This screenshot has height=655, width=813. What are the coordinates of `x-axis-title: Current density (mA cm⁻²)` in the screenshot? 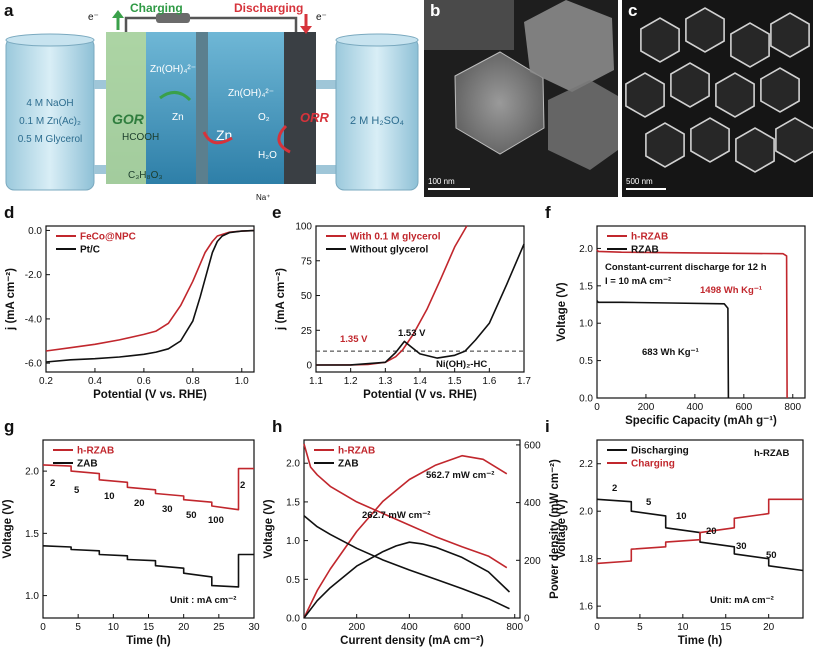 It's located at (412, 641).